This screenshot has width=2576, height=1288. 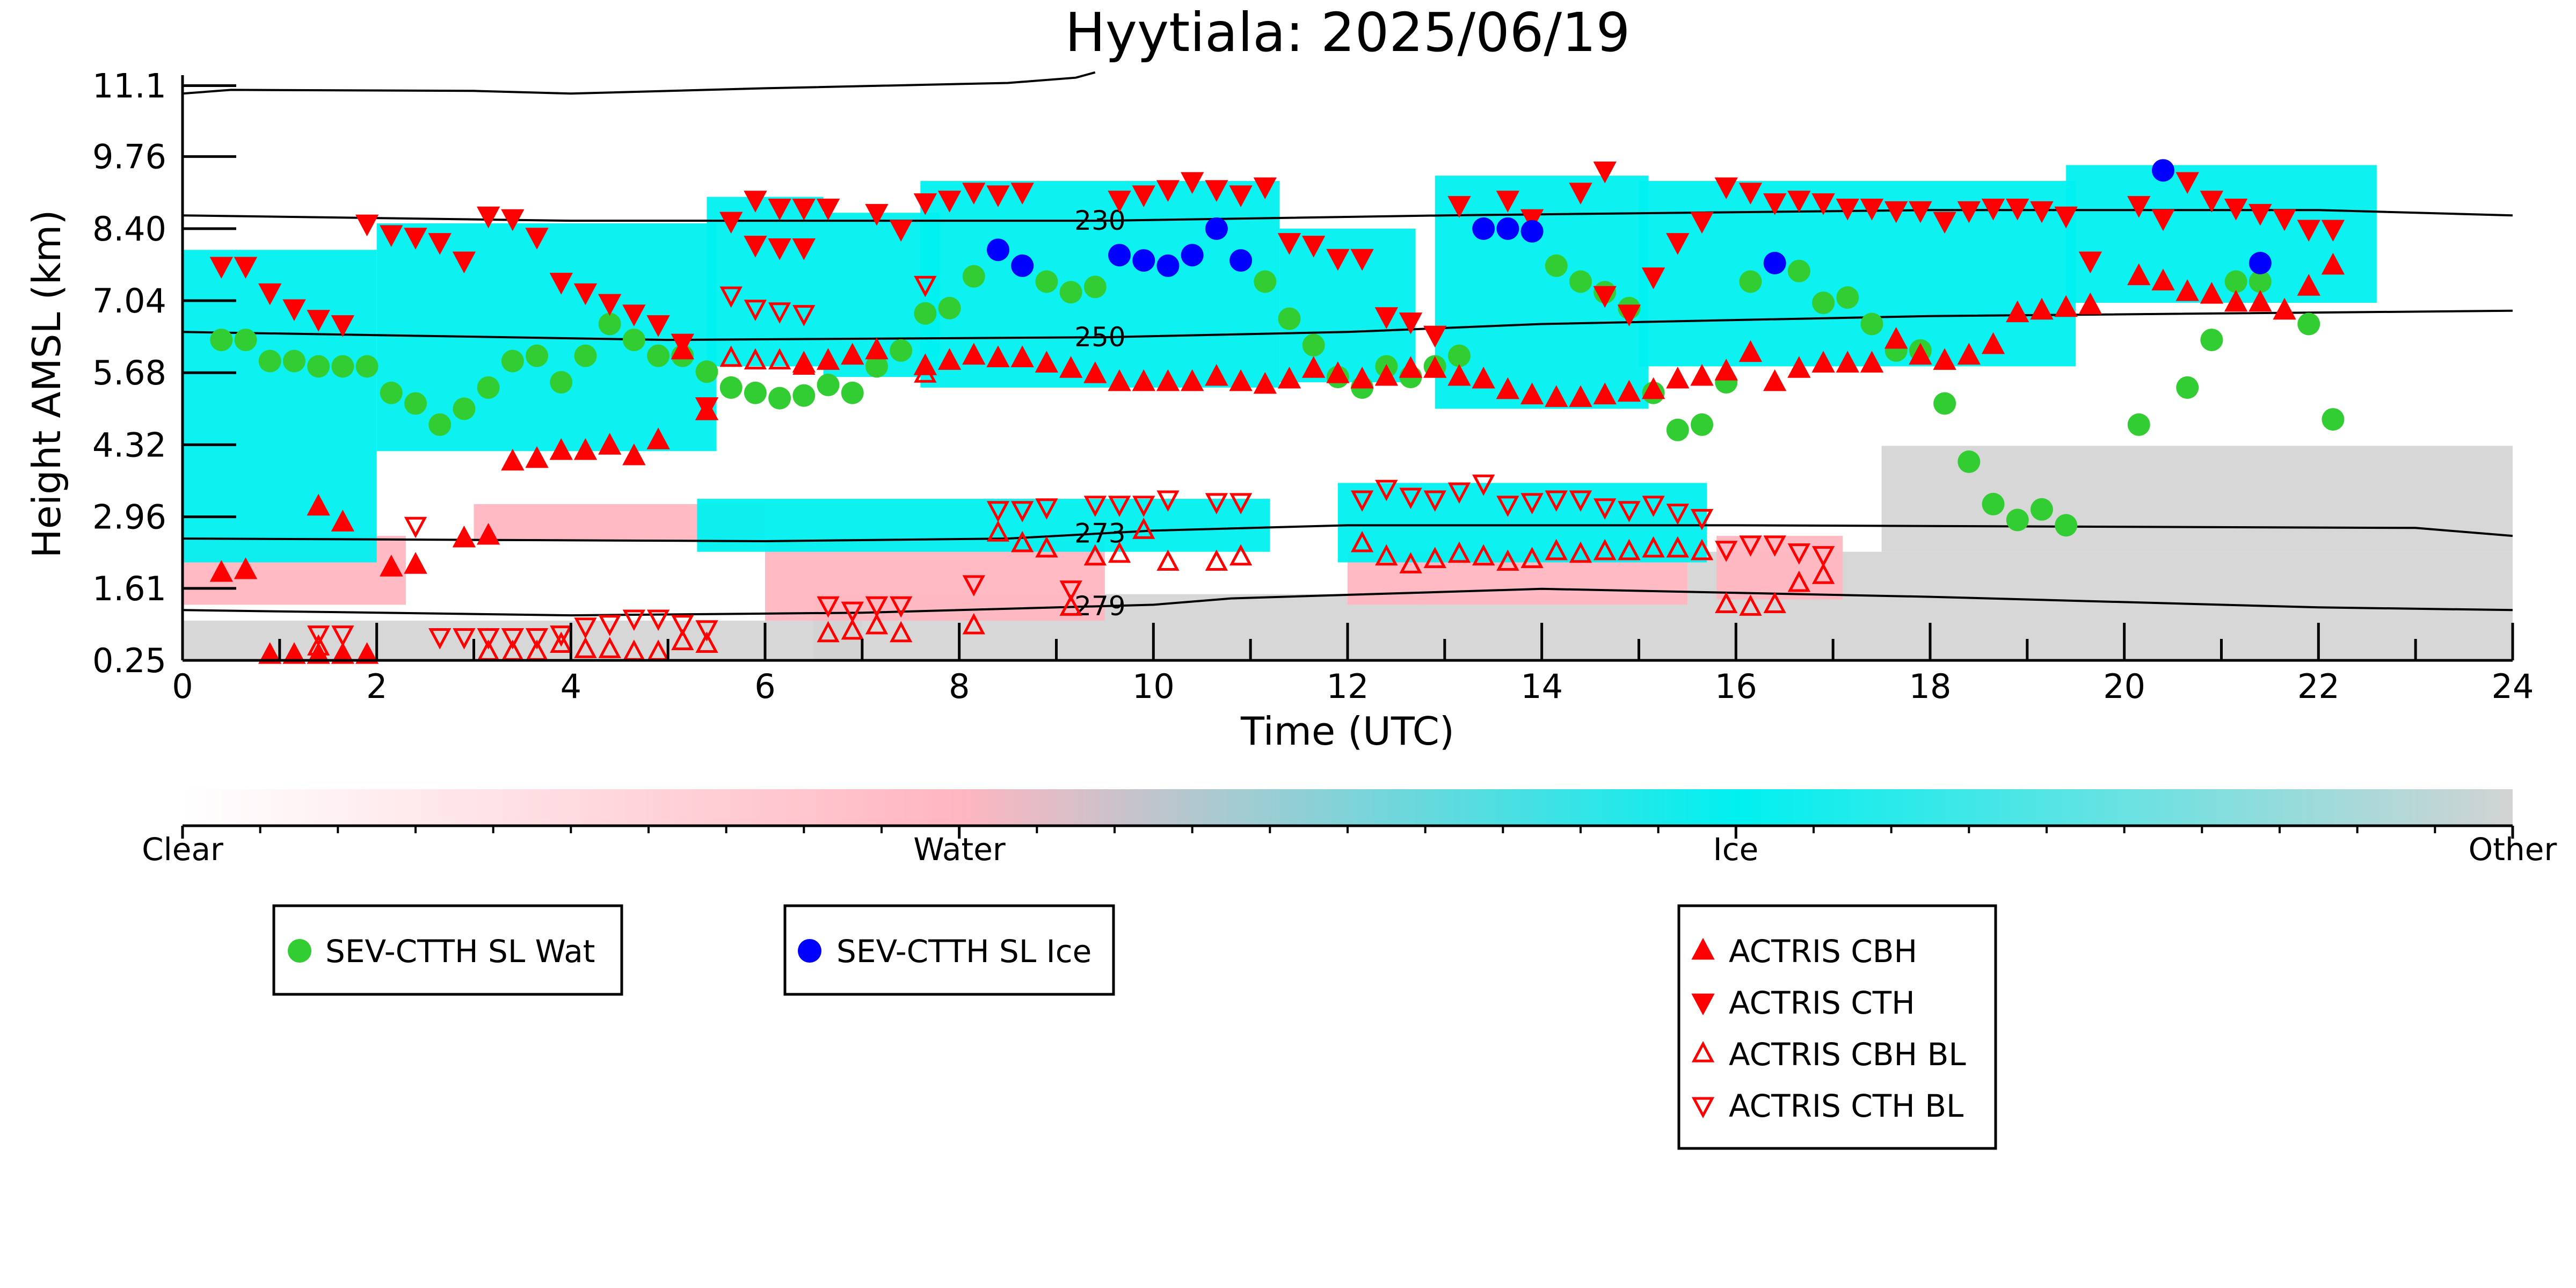 What do you see at coordinates (46, 384) in the screenshot?
I see `y-axis-label: Height AMSL (km)` at bounding box center [46, 384].